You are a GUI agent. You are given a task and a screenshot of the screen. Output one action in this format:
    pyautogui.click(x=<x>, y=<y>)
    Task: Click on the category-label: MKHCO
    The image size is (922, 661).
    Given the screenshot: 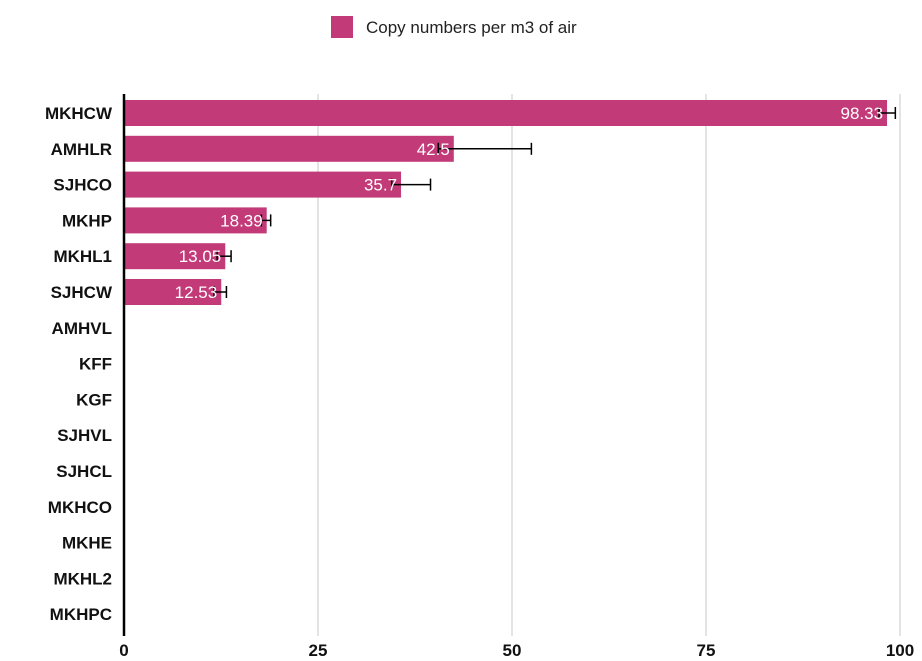 What is the action you would take?
    pyautogui.click(x=80, y=507)
    